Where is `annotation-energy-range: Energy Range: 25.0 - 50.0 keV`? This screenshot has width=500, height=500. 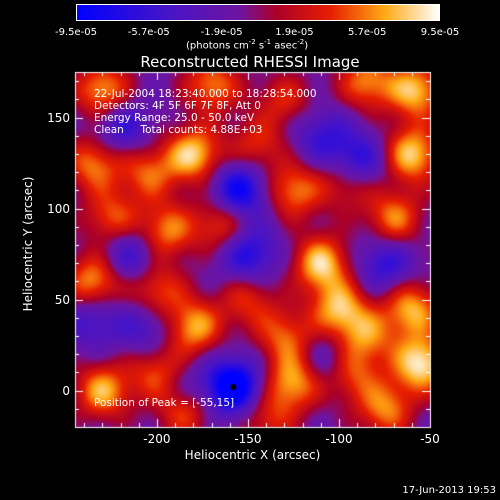
annotation-energy-range: Energy Range: 25.0 - 50.0 keV is located at coordinates (174, 118).